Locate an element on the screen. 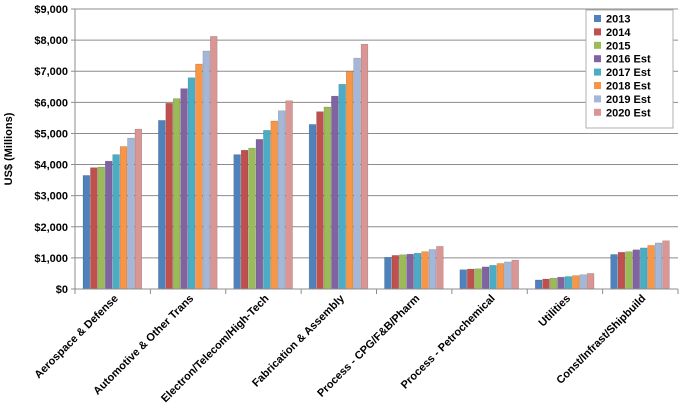 The height and width of the screenshot is (413, 682). y-tick-label: $4,000 is located at coordinates (51, 166).